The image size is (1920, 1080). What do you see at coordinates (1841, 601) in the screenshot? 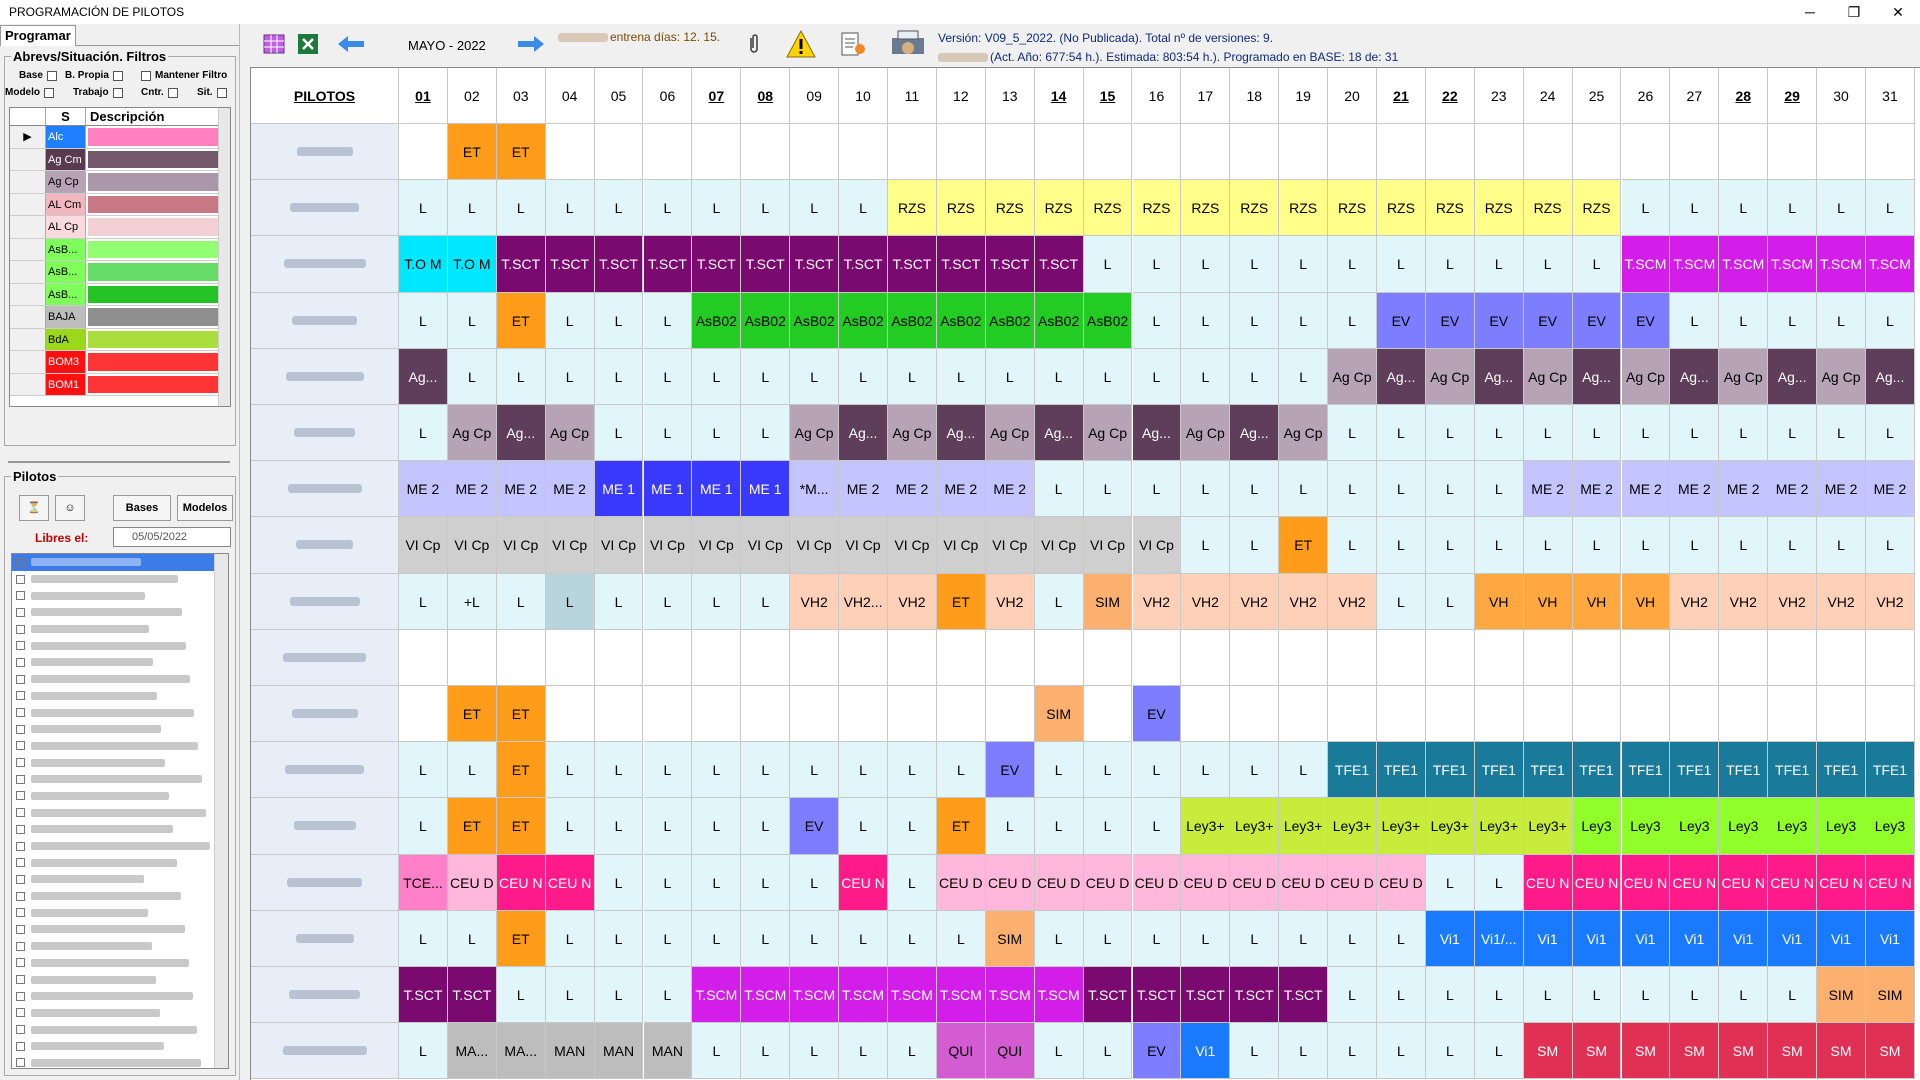
I see `schedule-cell: VH2` at bounding box center [1841, 601].